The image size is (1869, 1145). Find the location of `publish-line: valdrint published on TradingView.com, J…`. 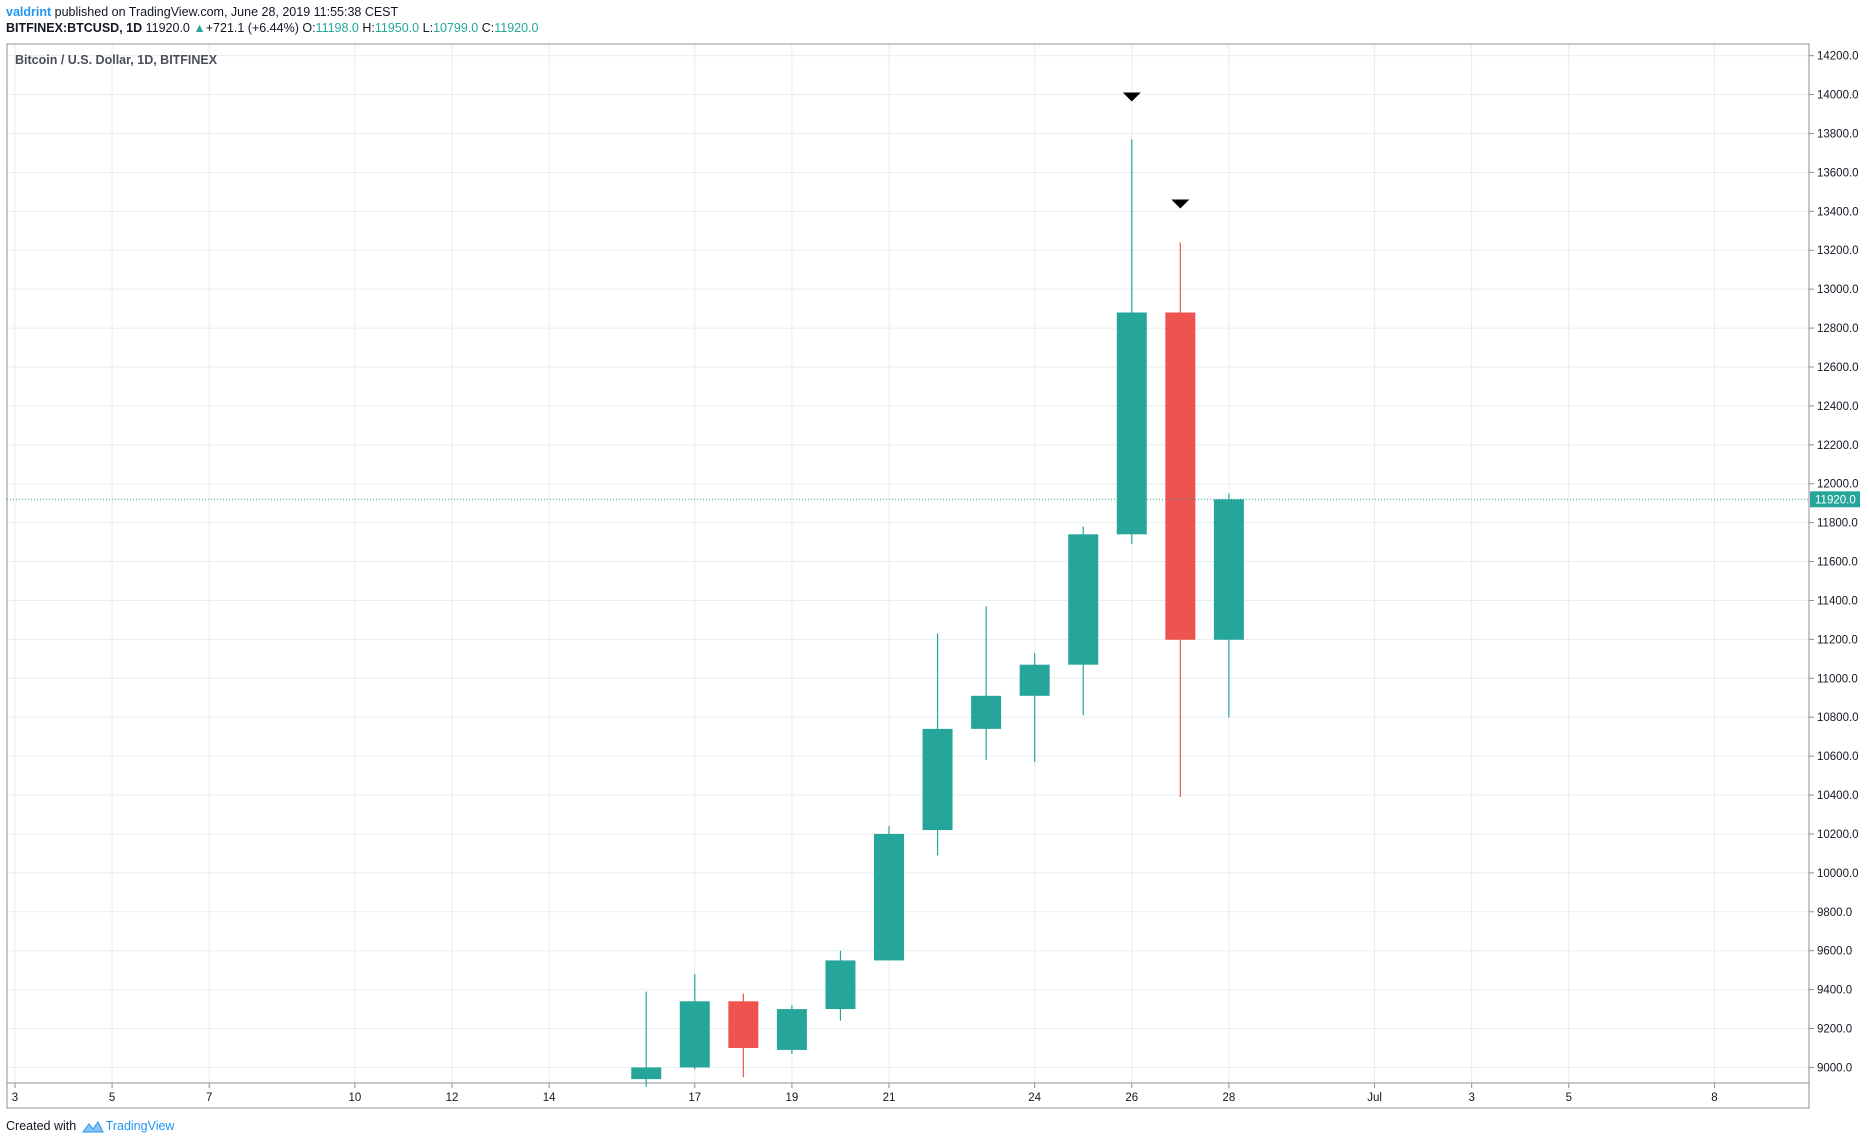

publish-line: valdrint published on TradingView.com, J… is located at coordinates (272, 12).